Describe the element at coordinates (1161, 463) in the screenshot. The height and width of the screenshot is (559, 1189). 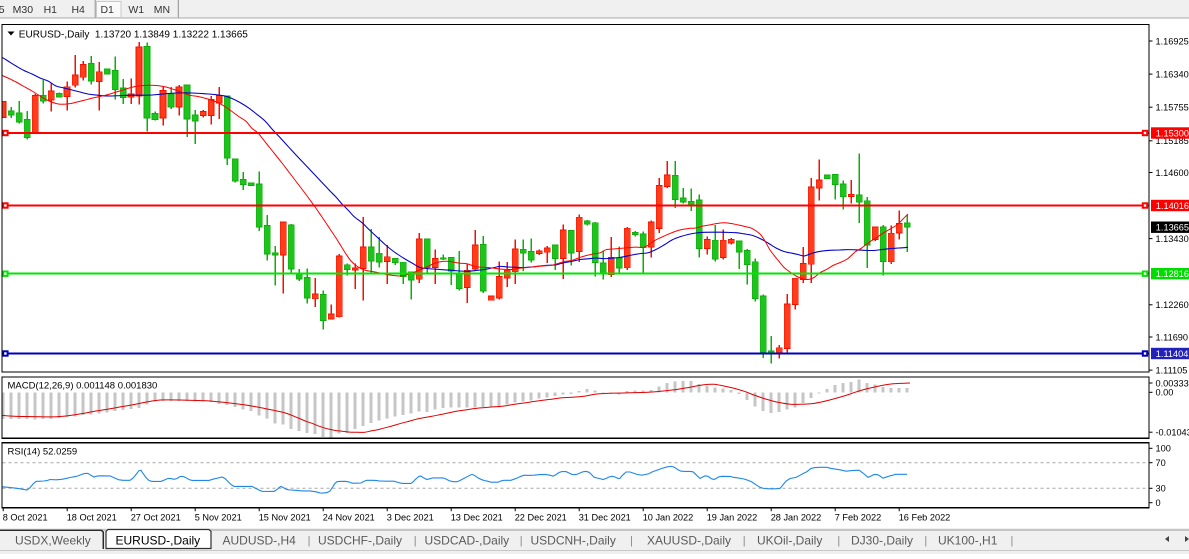
I see `svg-text: 70` at that location.